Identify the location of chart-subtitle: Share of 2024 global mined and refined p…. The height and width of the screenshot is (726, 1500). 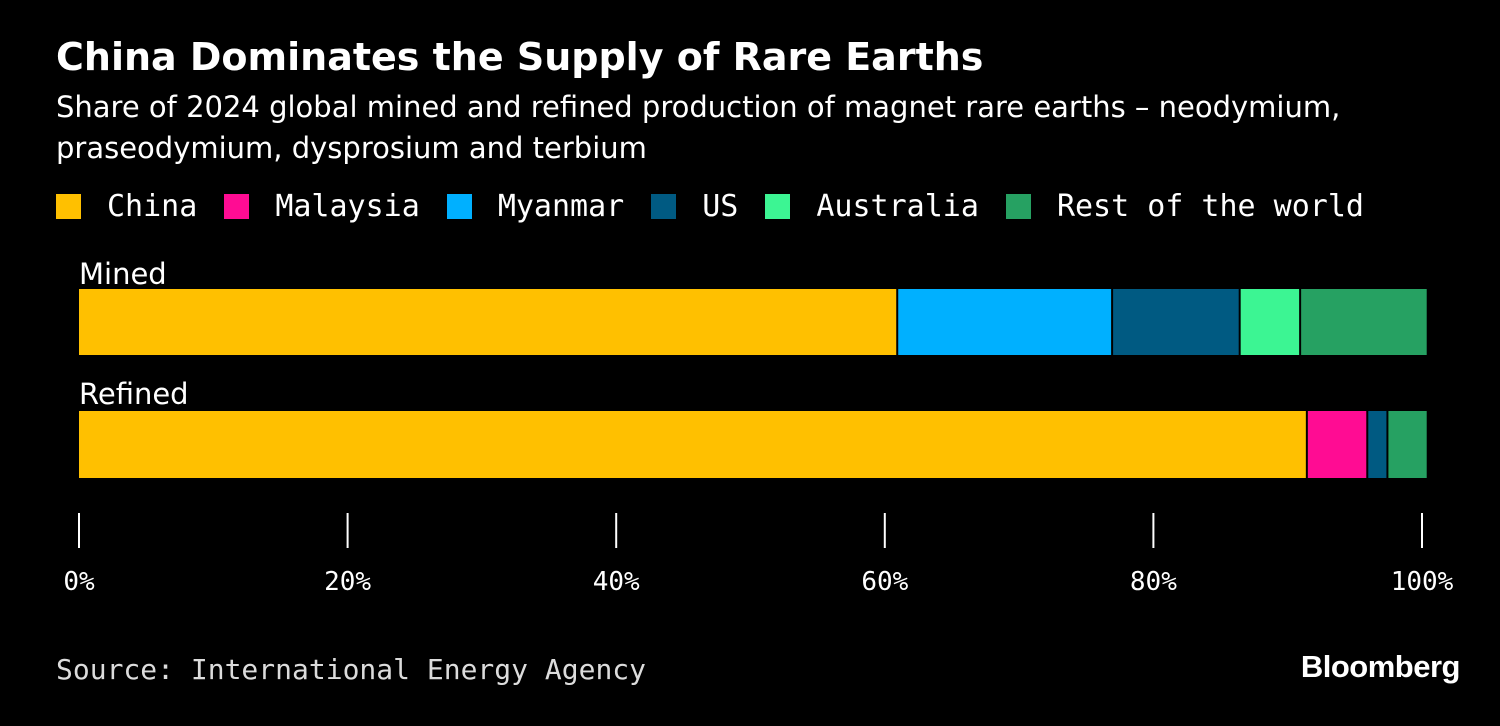
(698, 127).